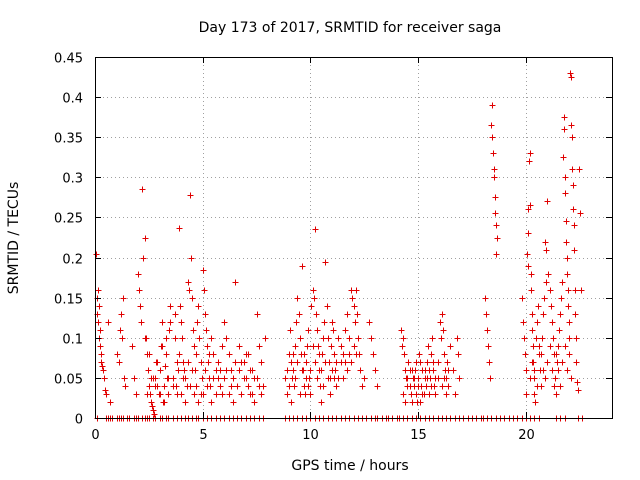 This screenshot has height=480, width=640. What do you see at coordinates (68, 139) in the screenshot?
I see `y-tick-label: 0.35` at bounding box center [68, 139].